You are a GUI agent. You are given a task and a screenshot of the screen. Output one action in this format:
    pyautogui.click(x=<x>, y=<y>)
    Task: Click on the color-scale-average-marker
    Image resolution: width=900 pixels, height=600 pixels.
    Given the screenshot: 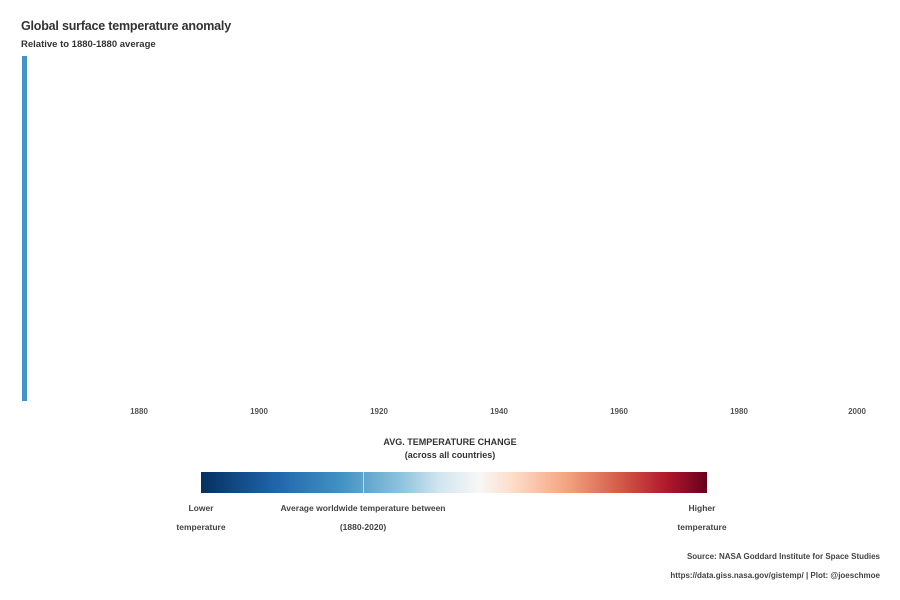 What is the action you would take?
    pyautogui.click(x=363, y=482)
    